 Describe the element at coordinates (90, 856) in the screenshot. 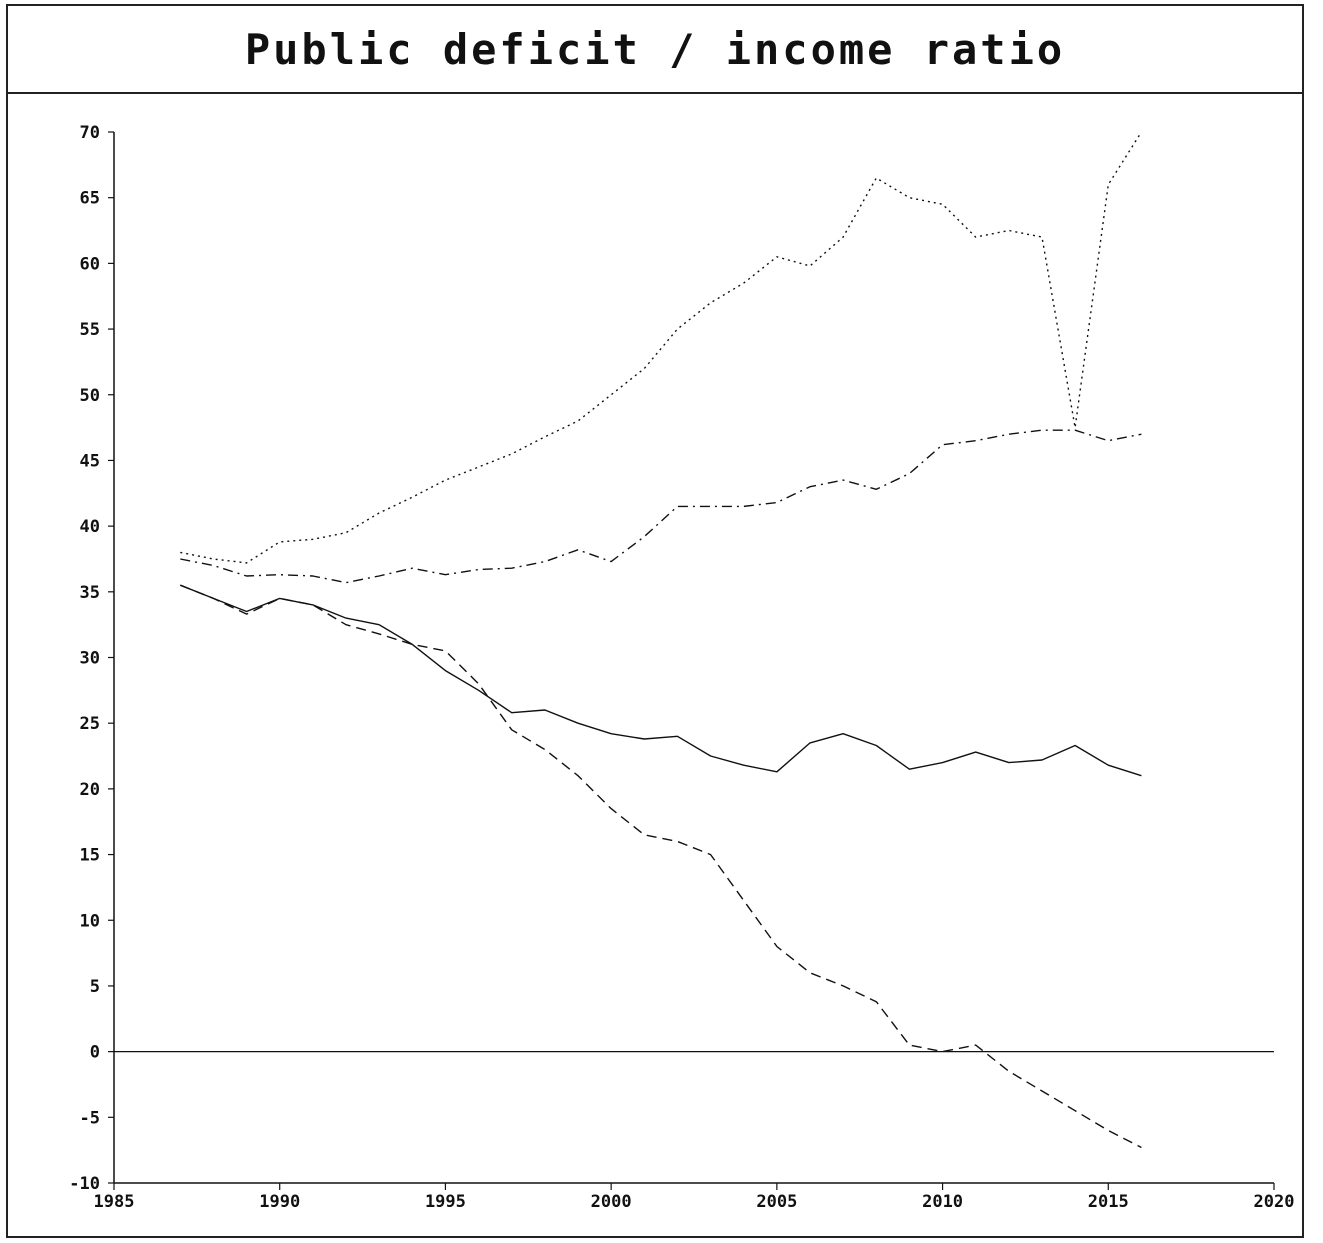

I see `y-tick-label: 15` at that location.